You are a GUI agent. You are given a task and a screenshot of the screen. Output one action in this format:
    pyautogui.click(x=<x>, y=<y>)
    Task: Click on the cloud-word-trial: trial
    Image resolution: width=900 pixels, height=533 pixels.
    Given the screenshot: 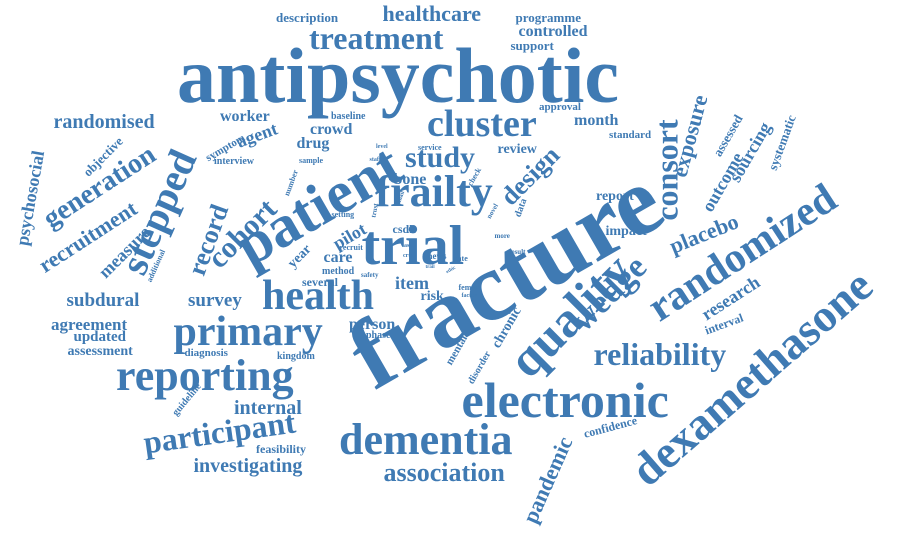 What is the action you would take?
    pyautogui.click(x=413, y=246)
    